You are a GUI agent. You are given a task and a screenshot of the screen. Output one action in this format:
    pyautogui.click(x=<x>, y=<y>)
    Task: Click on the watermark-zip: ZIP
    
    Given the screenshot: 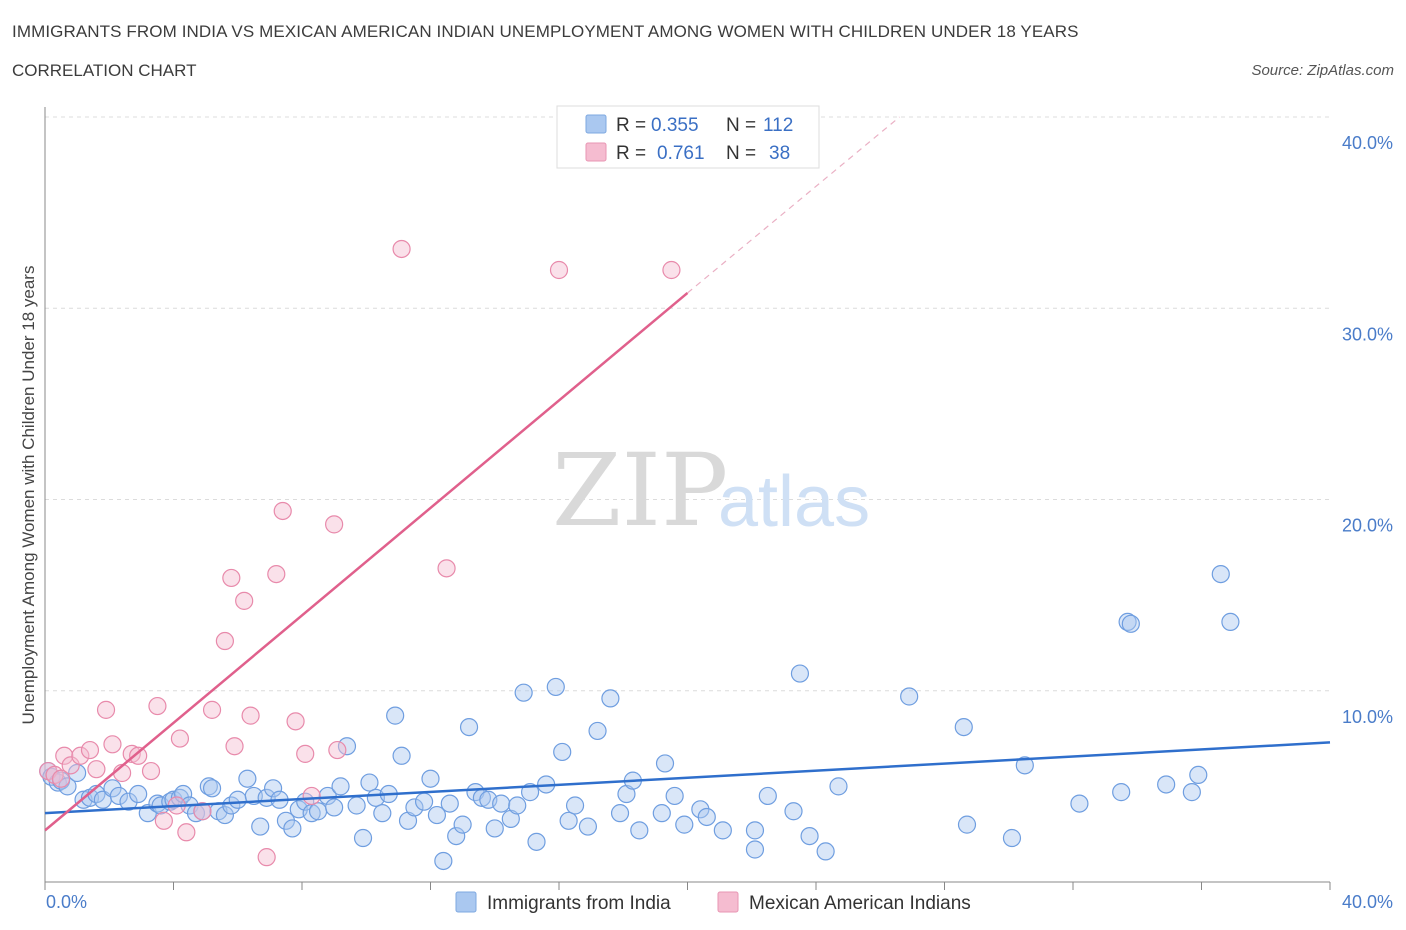 What is the action you would take?
    pyautogui.click(x=640, y=490)
    